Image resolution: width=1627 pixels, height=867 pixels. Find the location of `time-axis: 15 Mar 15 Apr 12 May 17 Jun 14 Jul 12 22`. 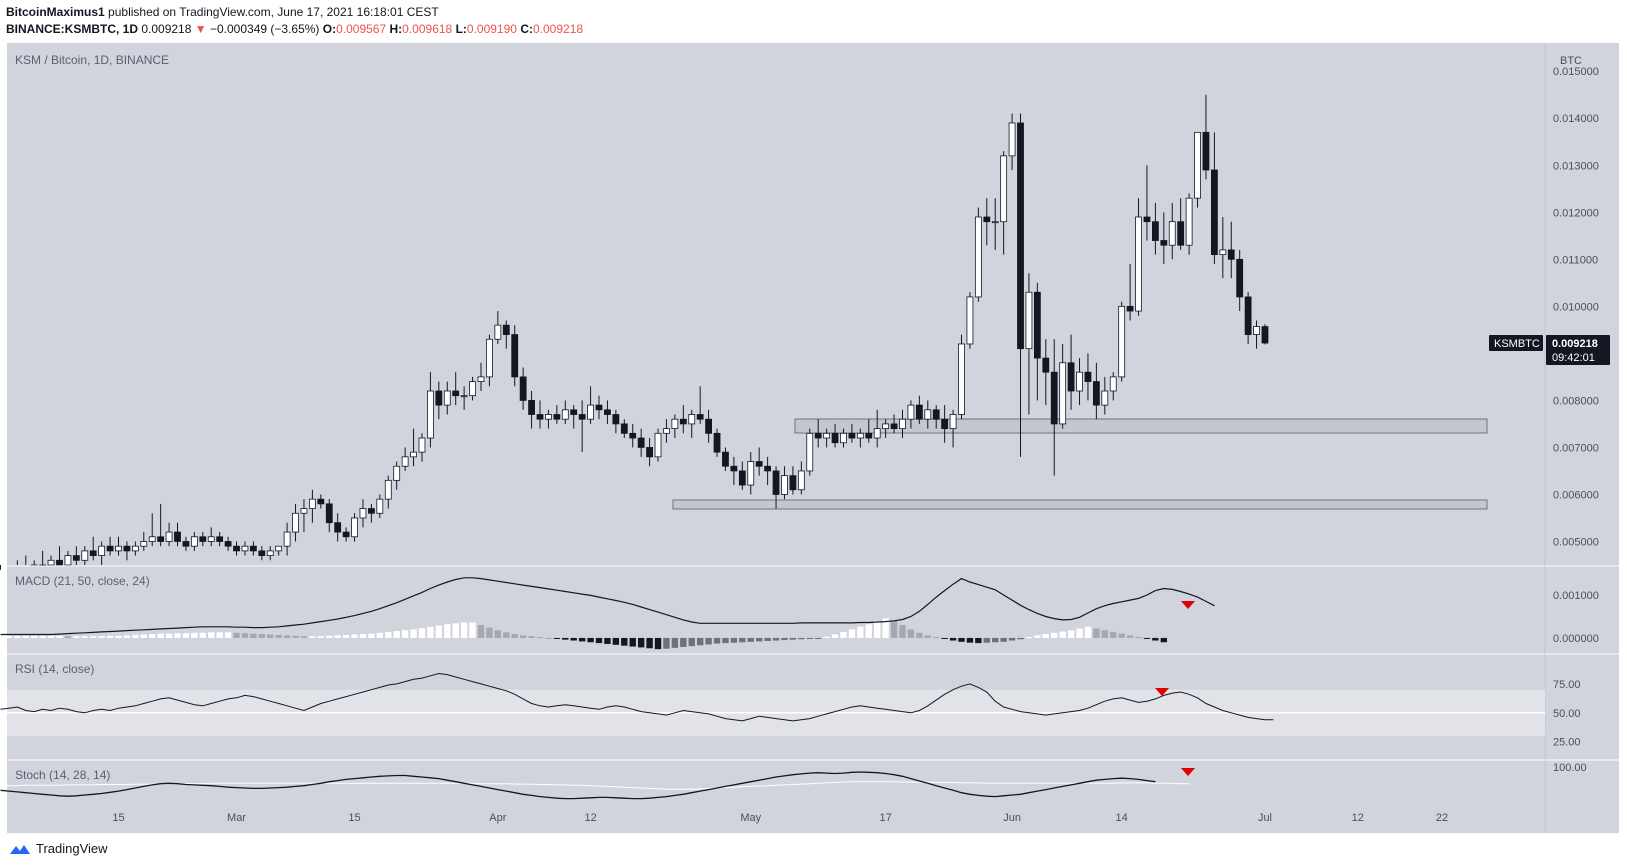

time-axis: 15 Mar 15 Apr 12 May 17 Jun 14 Jul 12 22 is located at coordinates (780, 818).